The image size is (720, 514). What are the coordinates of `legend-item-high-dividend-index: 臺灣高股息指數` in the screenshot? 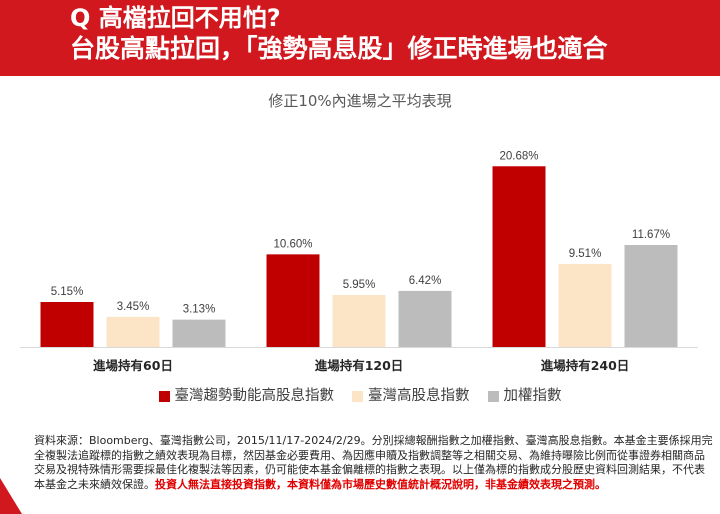 It's located at (411, 396).